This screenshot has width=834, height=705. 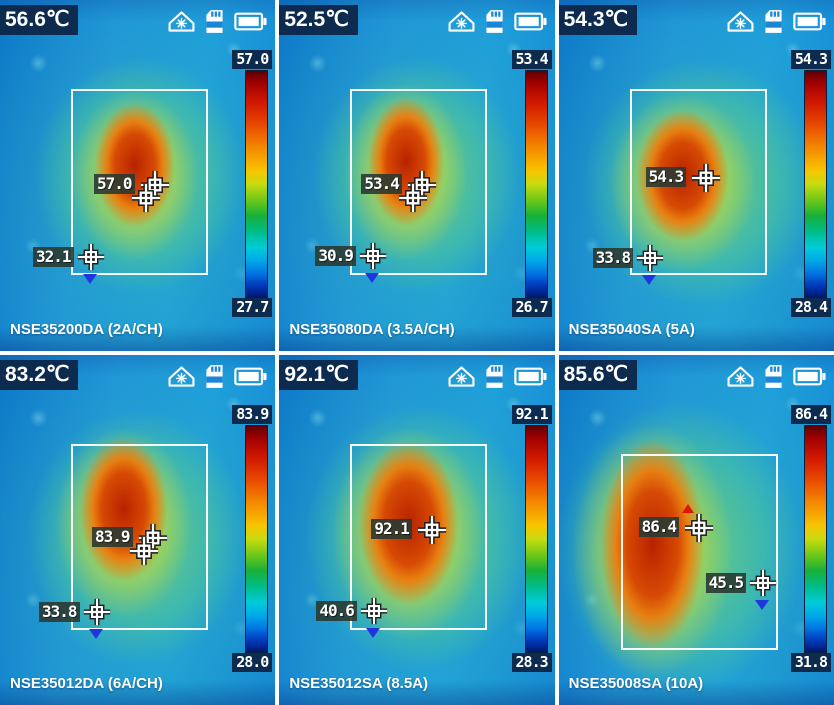 I want to click on hot-spot-marker: 53.4, so click(x=400, y=193).